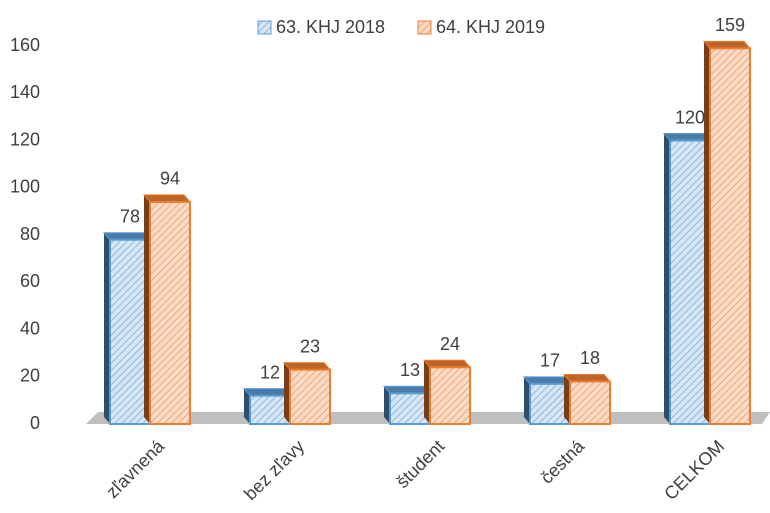  What do you see at coordinates (25, 92) in the screenshot?
I see `y-tick-label: 140` at bounding box center [25, 92].